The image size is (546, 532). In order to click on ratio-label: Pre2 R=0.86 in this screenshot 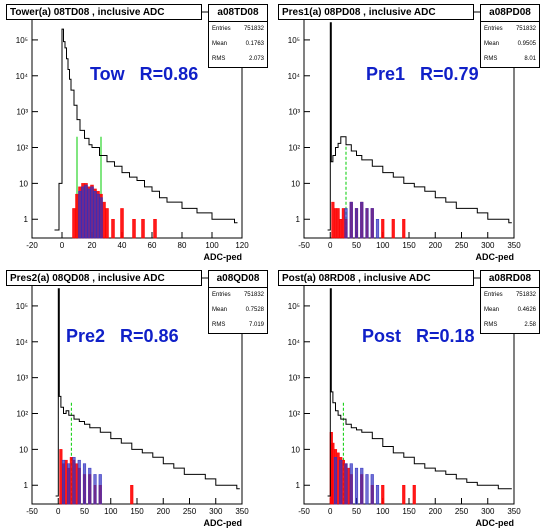, I will do `click(122, 336)`.